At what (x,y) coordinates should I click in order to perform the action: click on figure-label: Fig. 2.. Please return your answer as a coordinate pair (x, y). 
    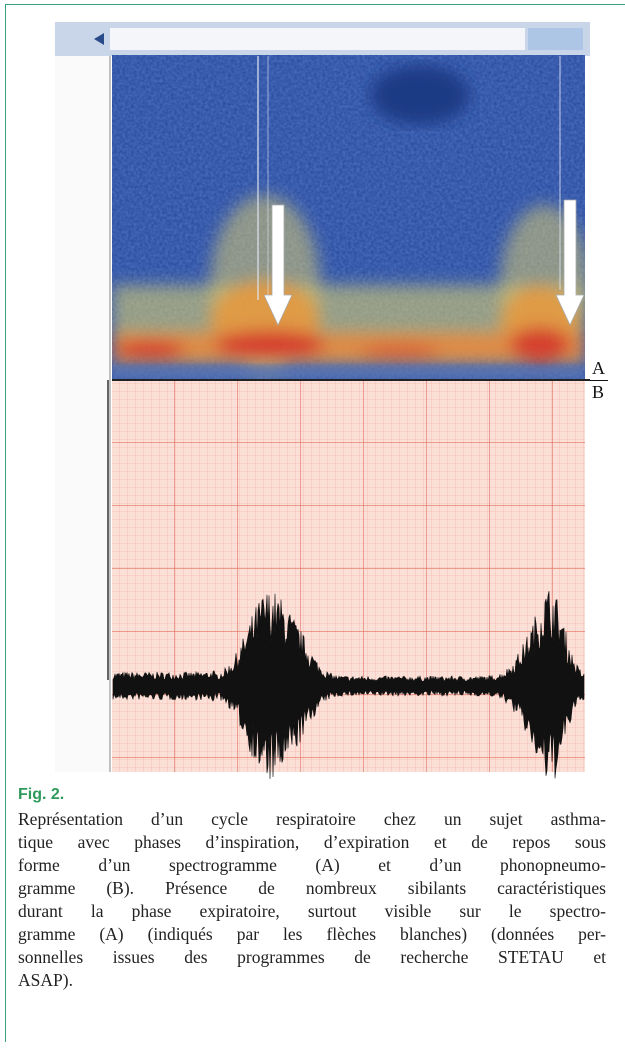
    Looking at the image, I should click on (41, 794).